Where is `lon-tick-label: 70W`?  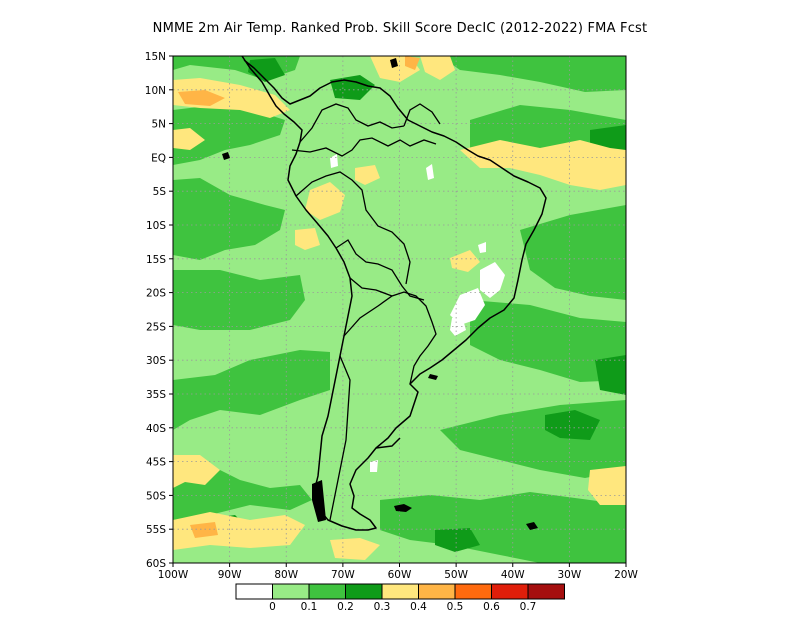
lon-tick-label: 70W is located at coordinates (343, 575).